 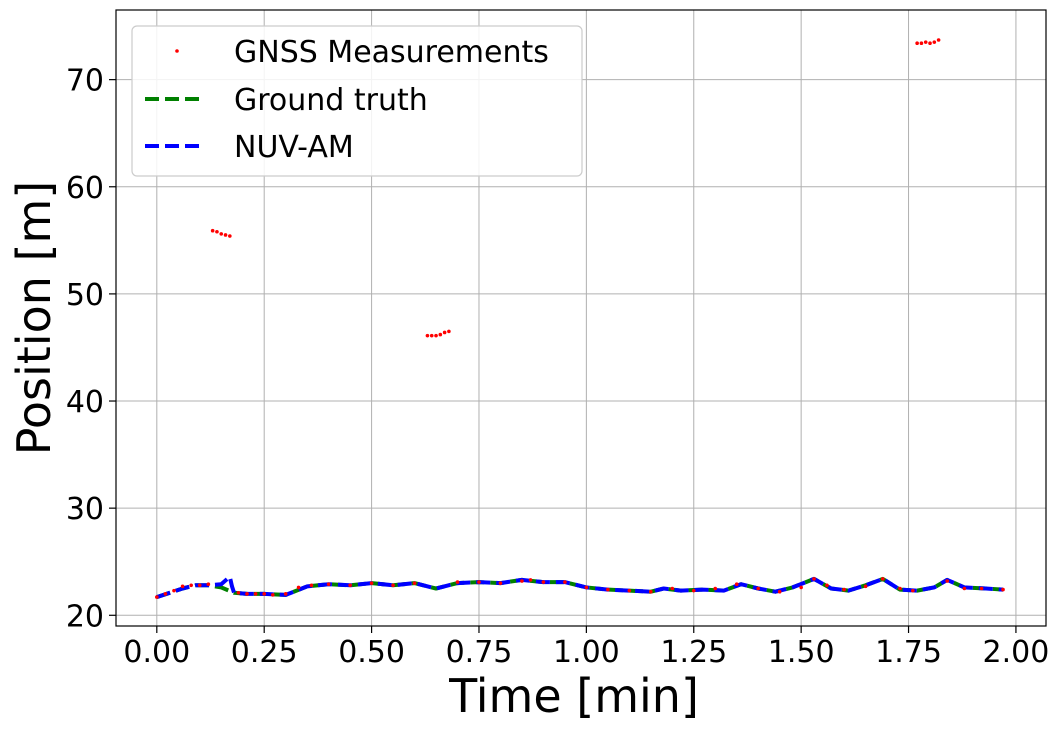 I want to click on legend-label-nuv-am: NUV-AM, so click(x=294, y=147).